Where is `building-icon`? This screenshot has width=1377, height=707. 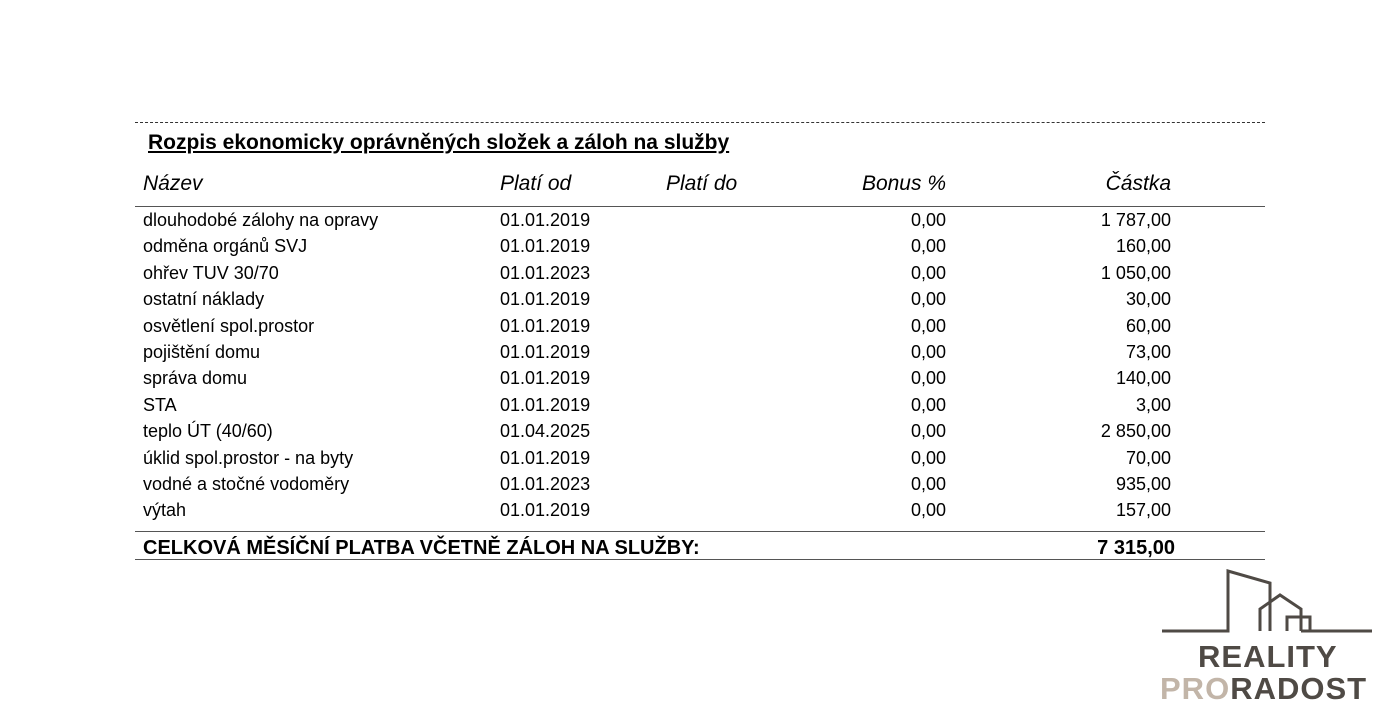
building-icon is located at coordinates (1267, 601).